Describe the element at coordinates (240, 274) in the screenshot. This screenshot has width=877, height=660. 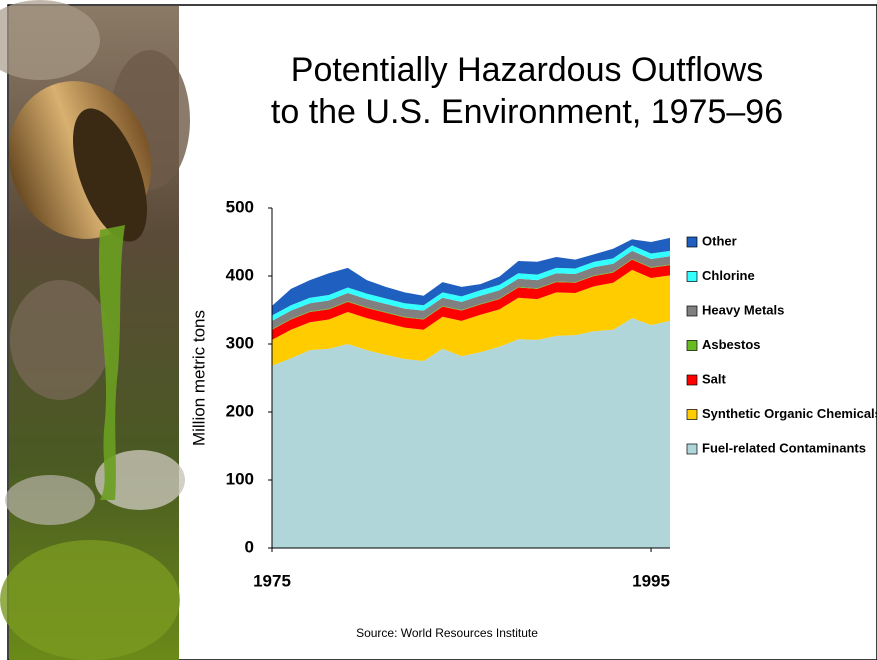
I see `y-tick-label: 400` at that location.